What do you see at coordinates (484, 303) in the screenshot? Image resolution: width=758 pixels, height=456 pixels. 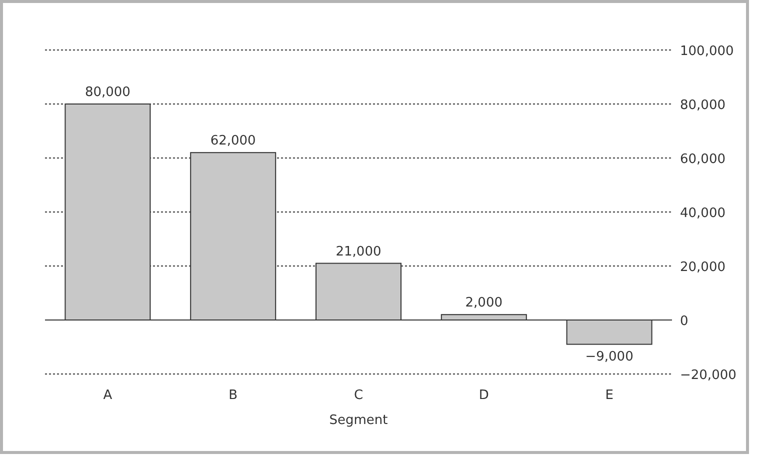 I see `data-label: 2,000` at bounding box center [484, 303].